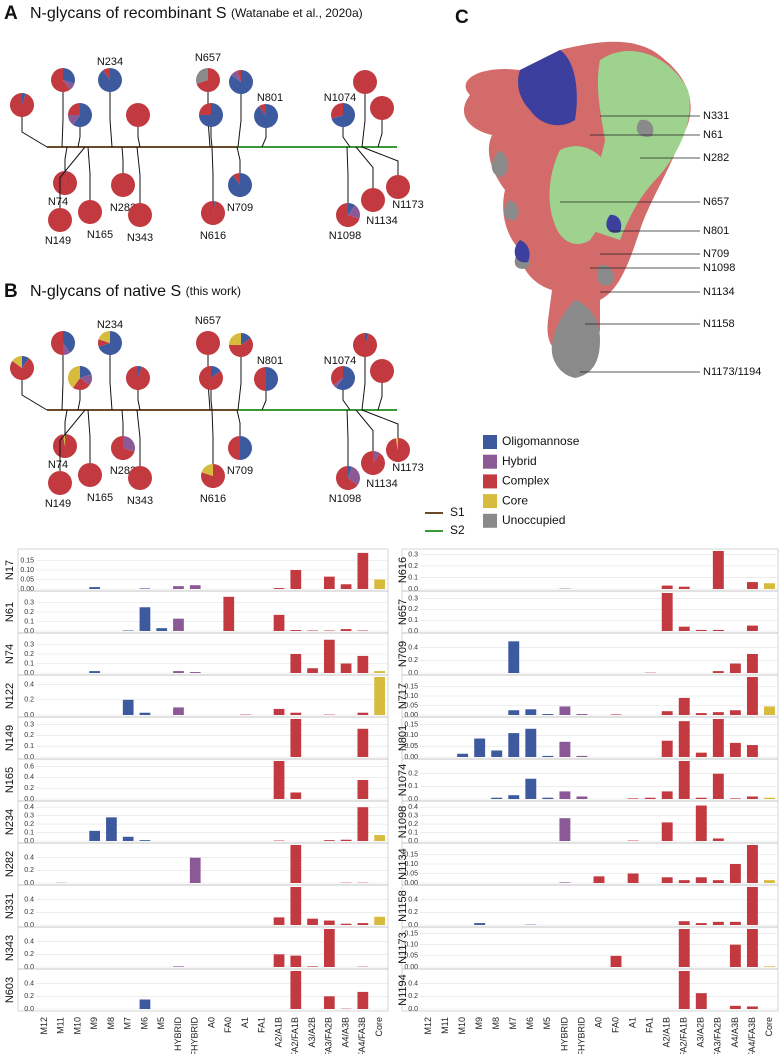  What do you see at coordinates (10, 738) in the screenshot?
I see `row-title: N149` at bounding box center [10, 738].